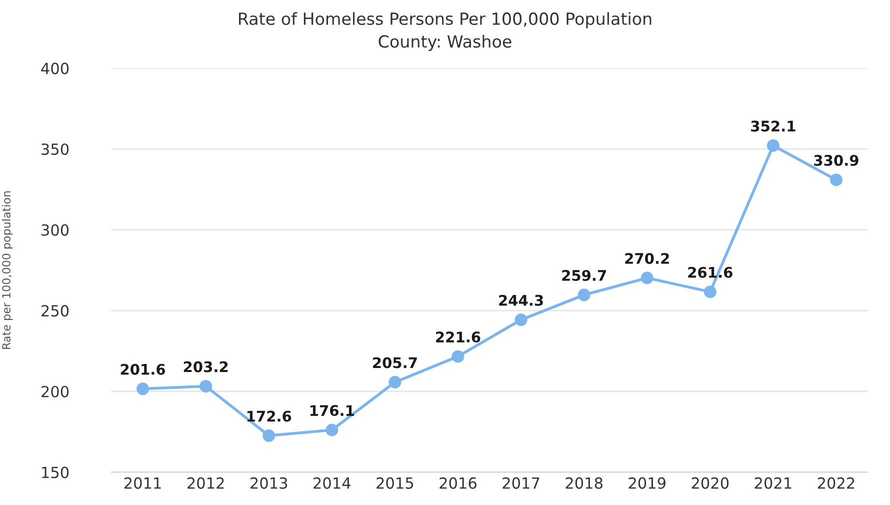 Image resolution: width=890 pixels, height=505 pixels. Describe the element at coordinates (458, 483) in the screenshot. I see `x-tick-label: 2016` at that location.